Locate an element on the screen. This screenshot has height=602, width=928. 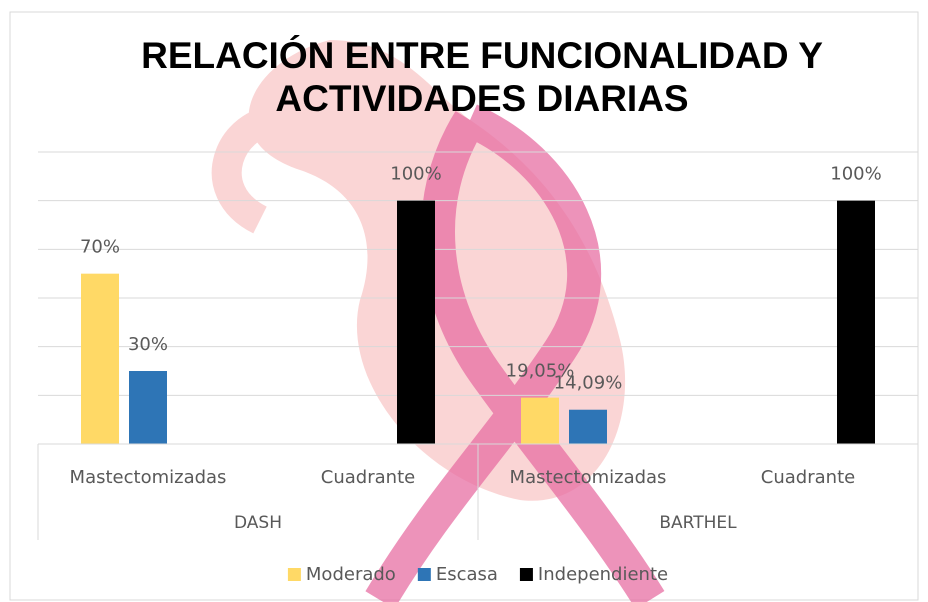
legend-label: Escasa is located at coordinates (467, 574).